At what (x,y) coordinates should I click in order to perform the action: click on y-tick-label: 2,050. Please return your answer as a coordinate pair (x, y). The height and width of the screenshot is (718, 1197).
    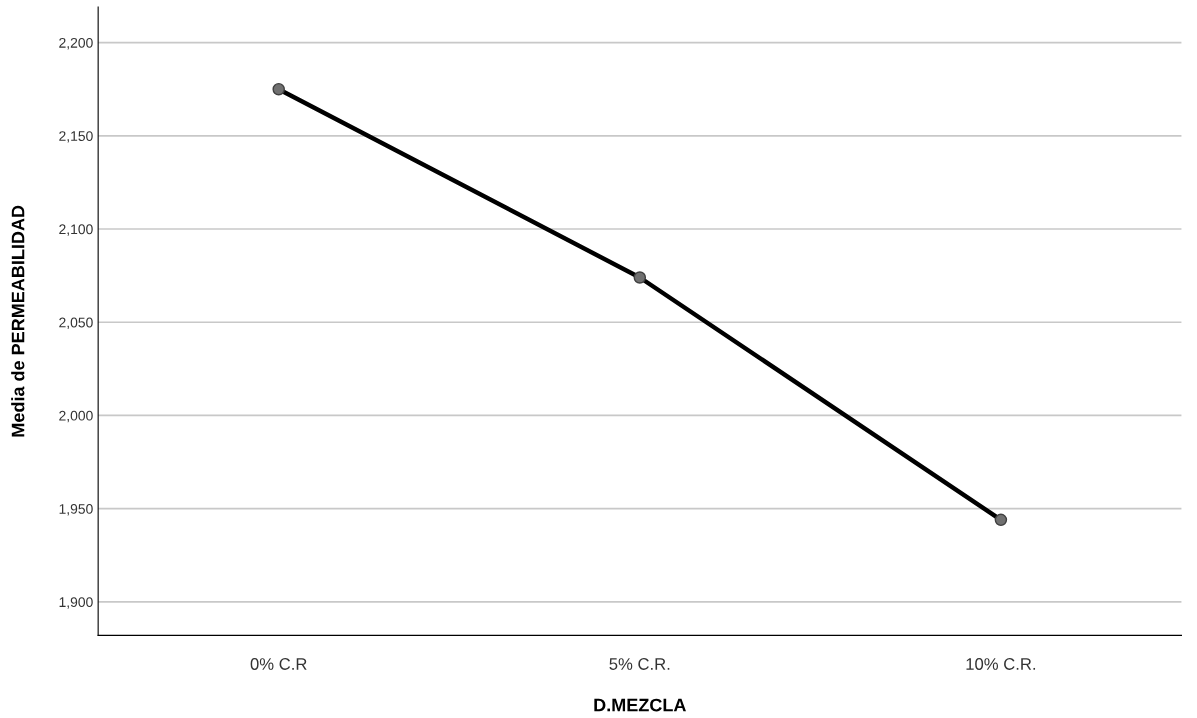
    Looking at the image, I should click on (76, 323).